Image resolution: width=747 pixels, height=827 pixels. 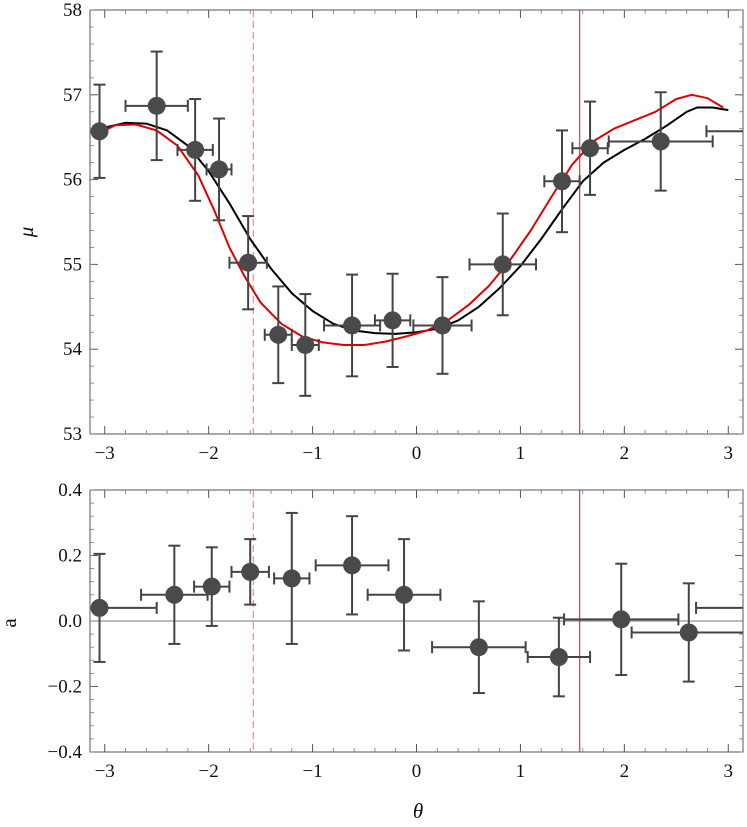 I want to click on y-tick-label: 57, so click(x=72, y=95).